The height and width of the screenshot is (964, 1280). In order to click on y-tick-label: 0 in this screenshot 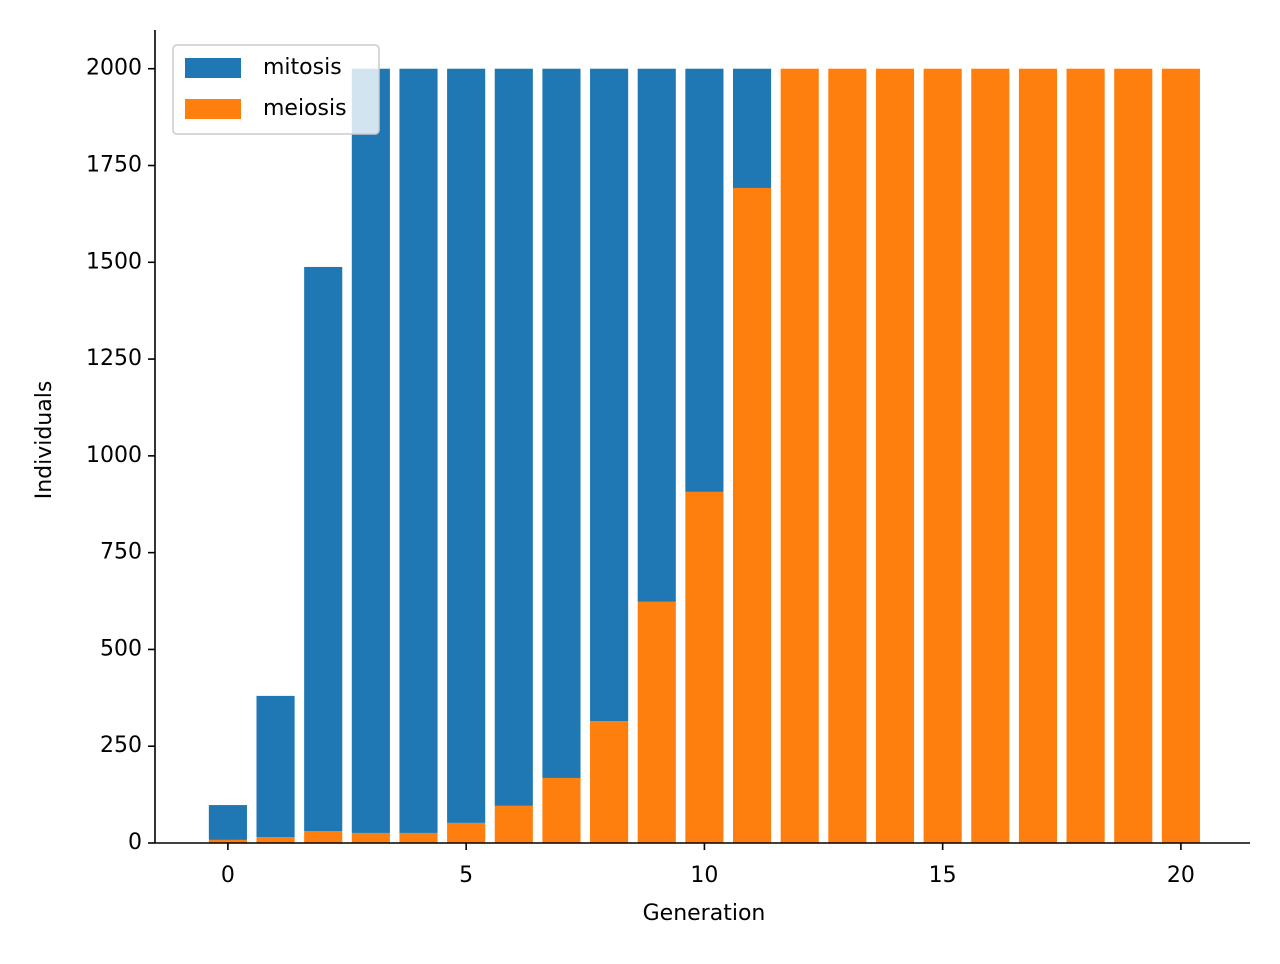, I will do `click(135, 842)`.